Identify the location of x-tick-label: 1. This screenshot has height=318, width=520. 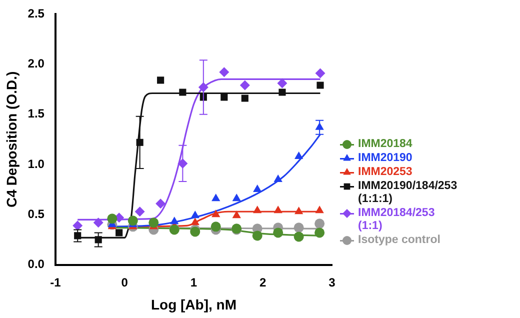
(194, 282).